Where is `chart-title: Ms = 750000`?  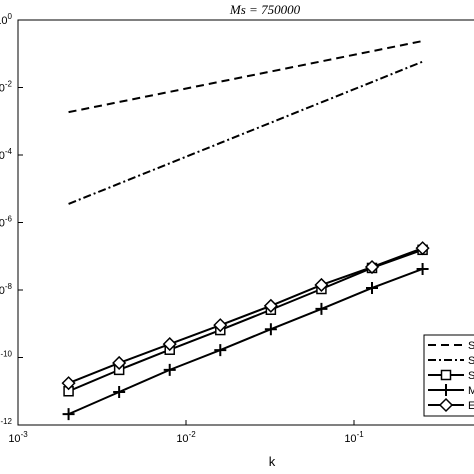 chart-title: Ms = 750000 is located at coordinates (265, 9).